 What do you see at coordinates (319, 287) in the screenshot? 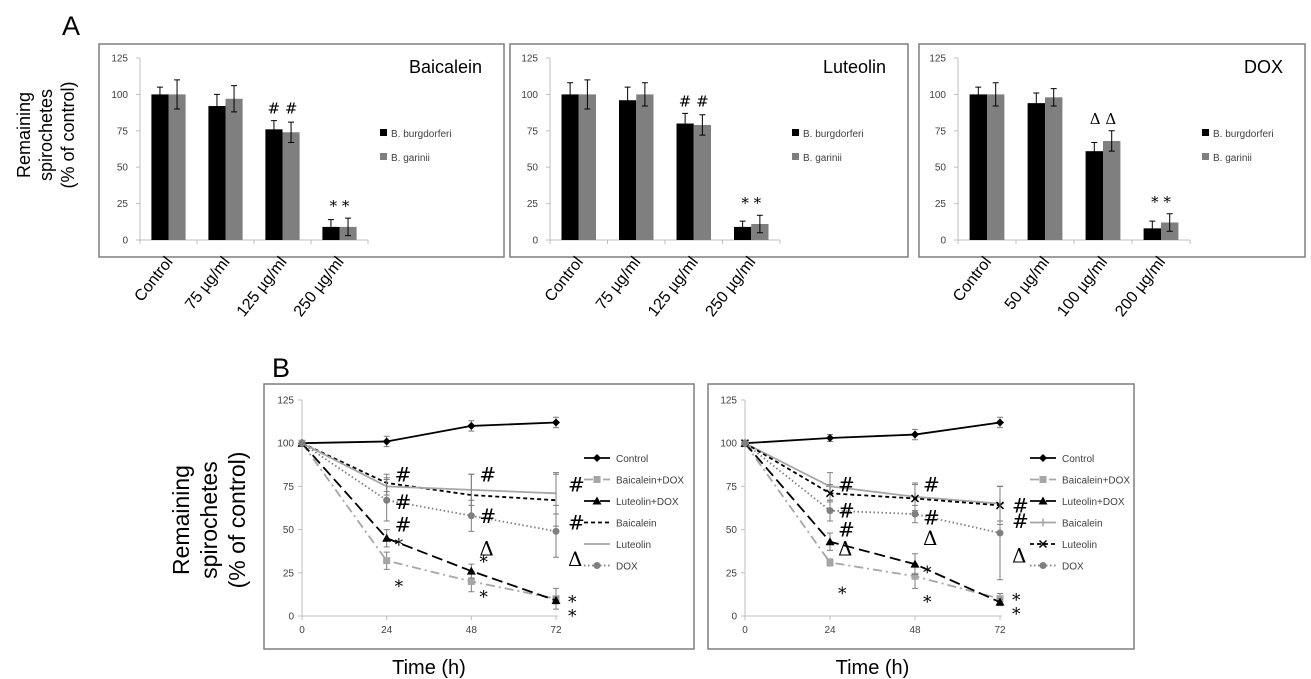
I see `x-category-label: 250 µg/ml` at bounding box center [319, 287].